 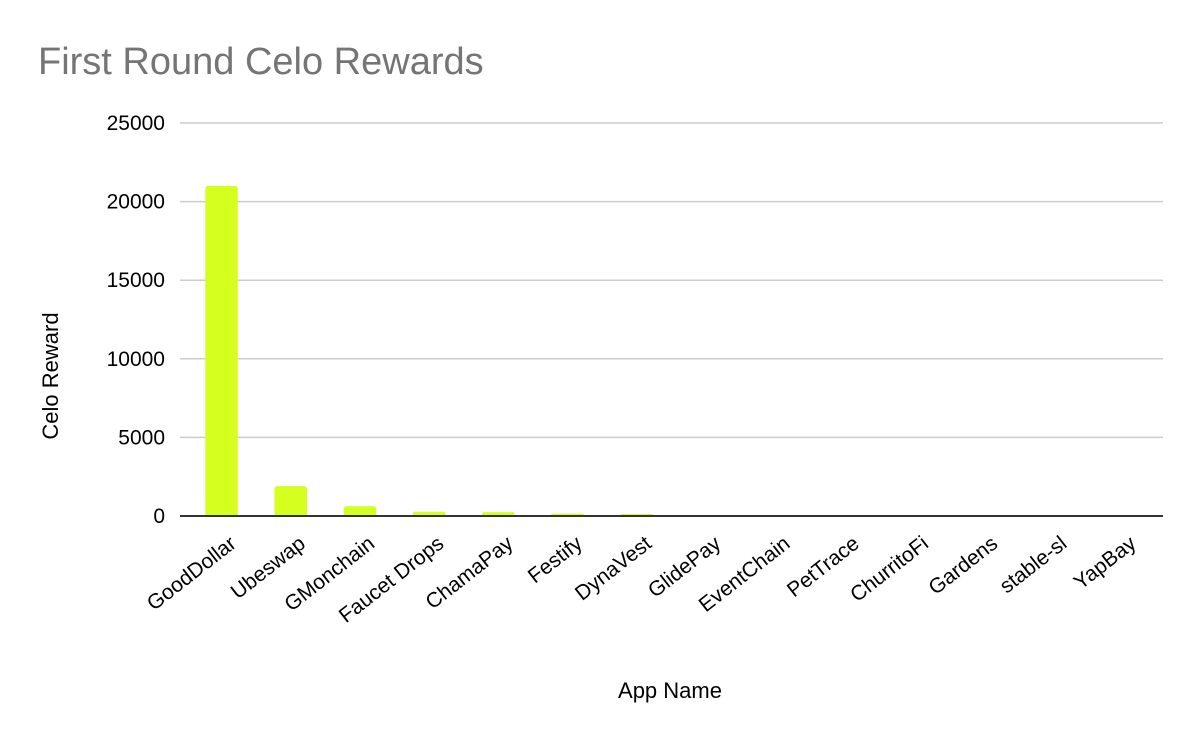 I want to click on x-tick-label: YapBay, so click(x=1105, y=563).